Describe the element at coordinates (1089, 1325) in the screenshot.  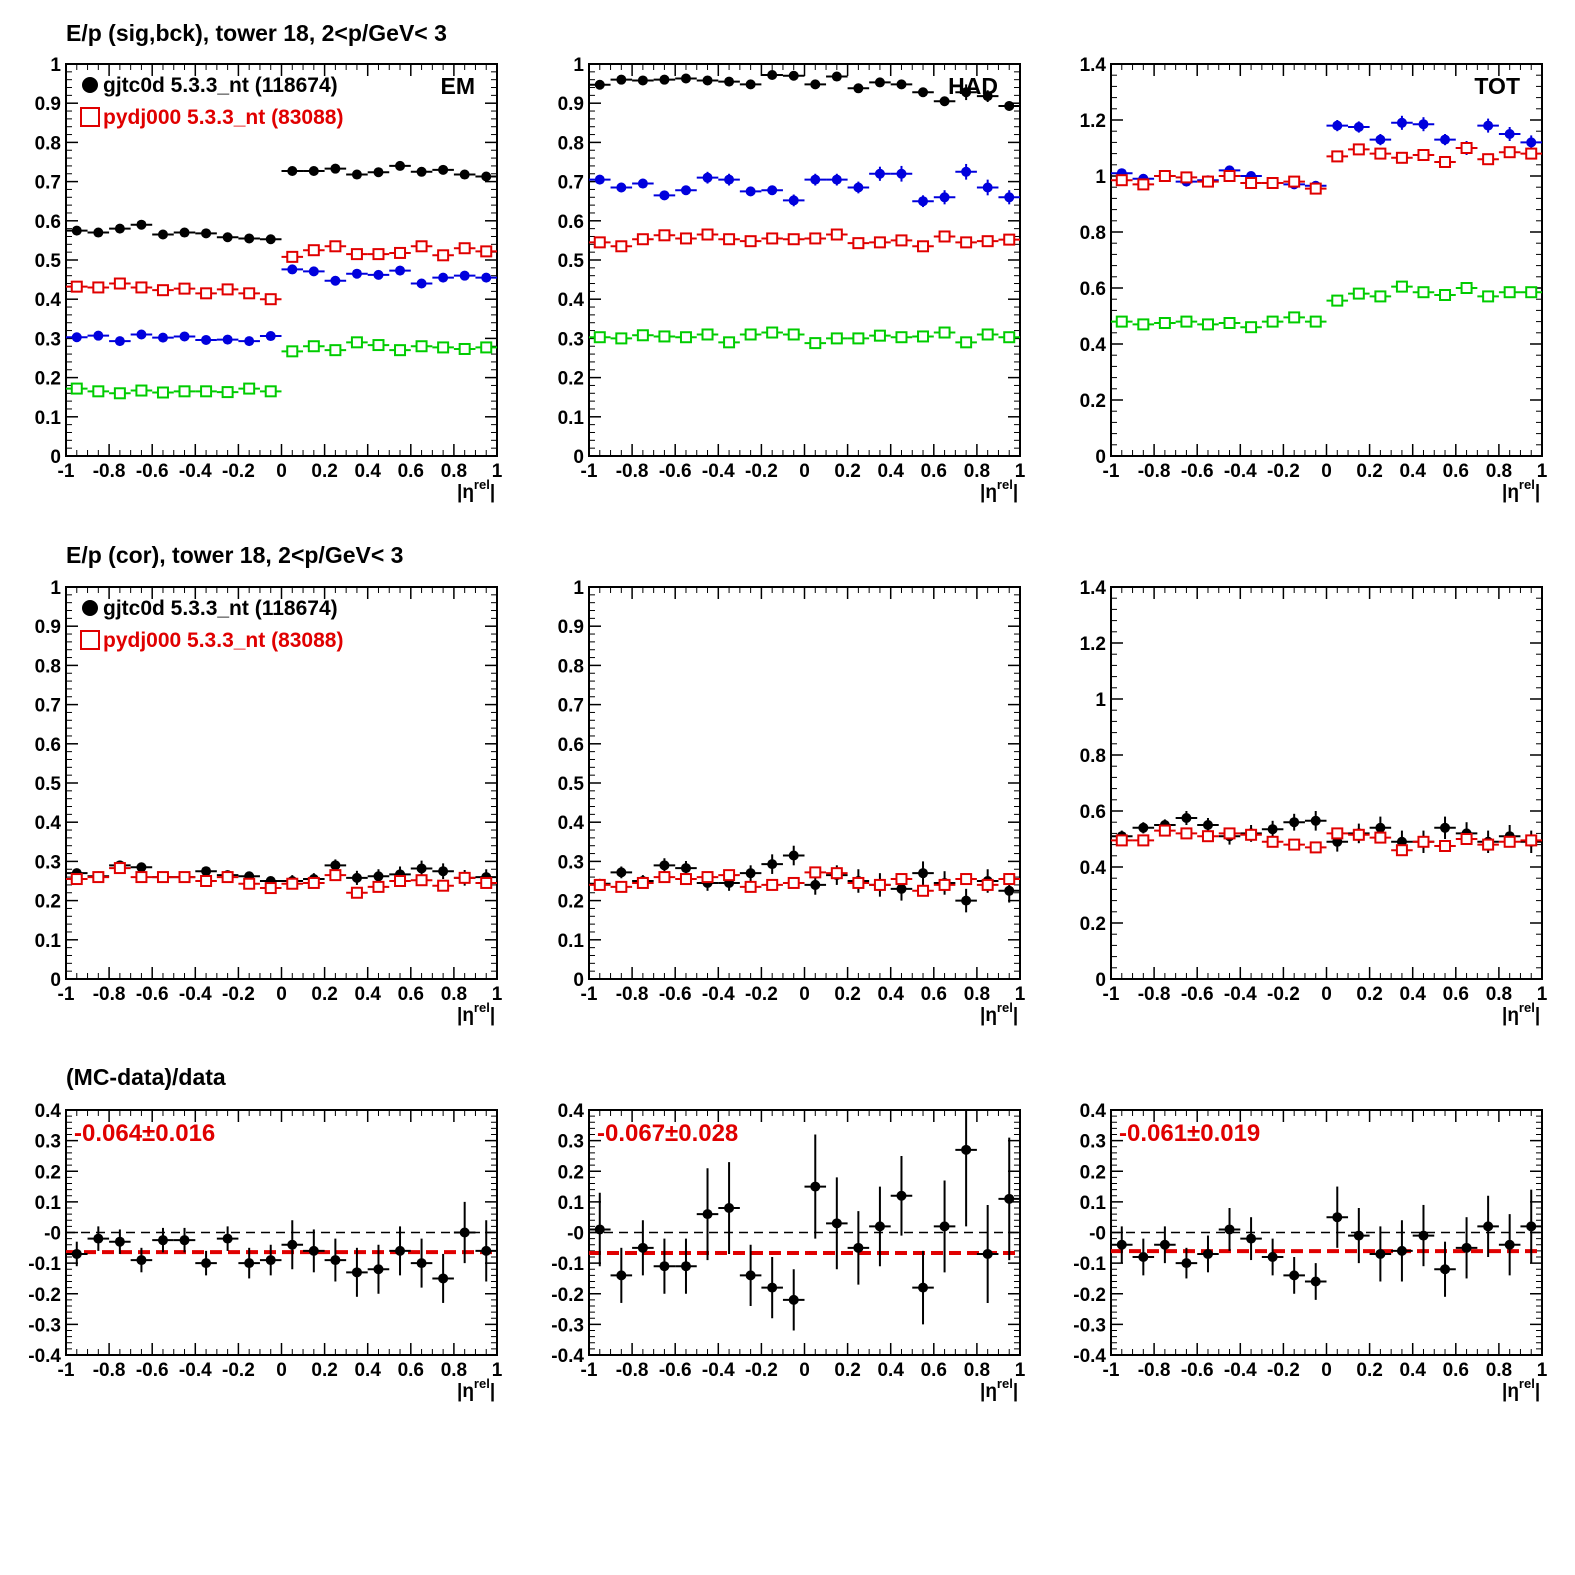
I see `y-tick-label: -0.3` at that location.